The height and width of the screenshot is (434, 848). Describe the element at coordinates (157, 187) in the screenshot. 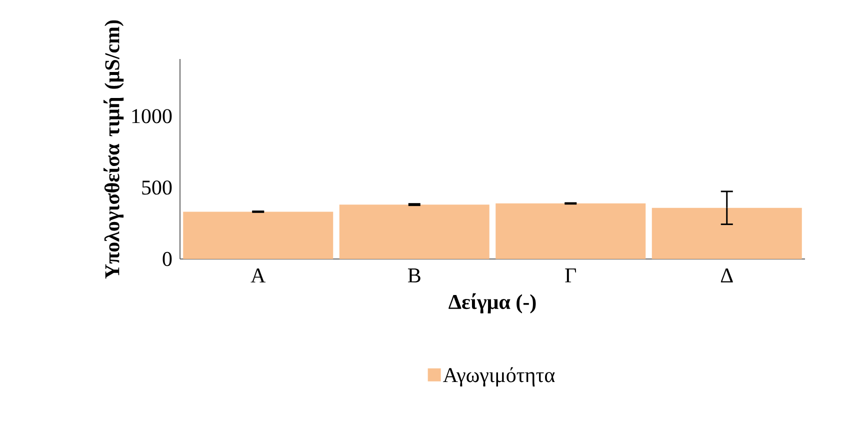

I see `y-tick-label: 500` at that location.